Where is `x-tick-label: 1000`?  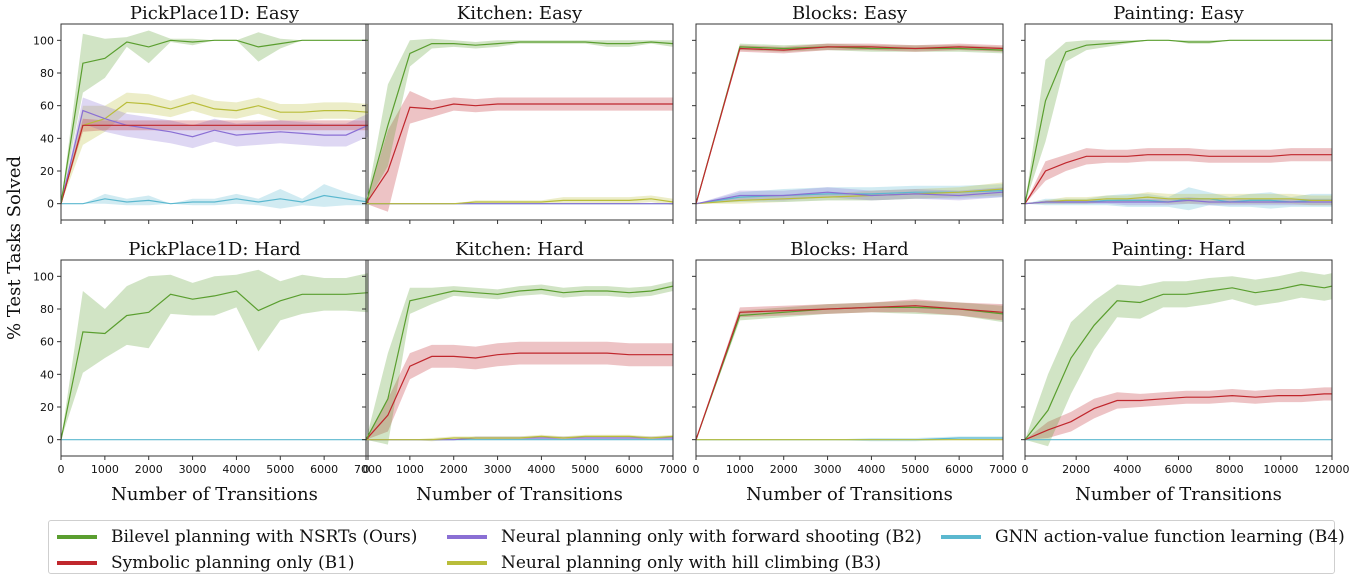
x-tick-label: 1000 is located at coordinates (105, 469).